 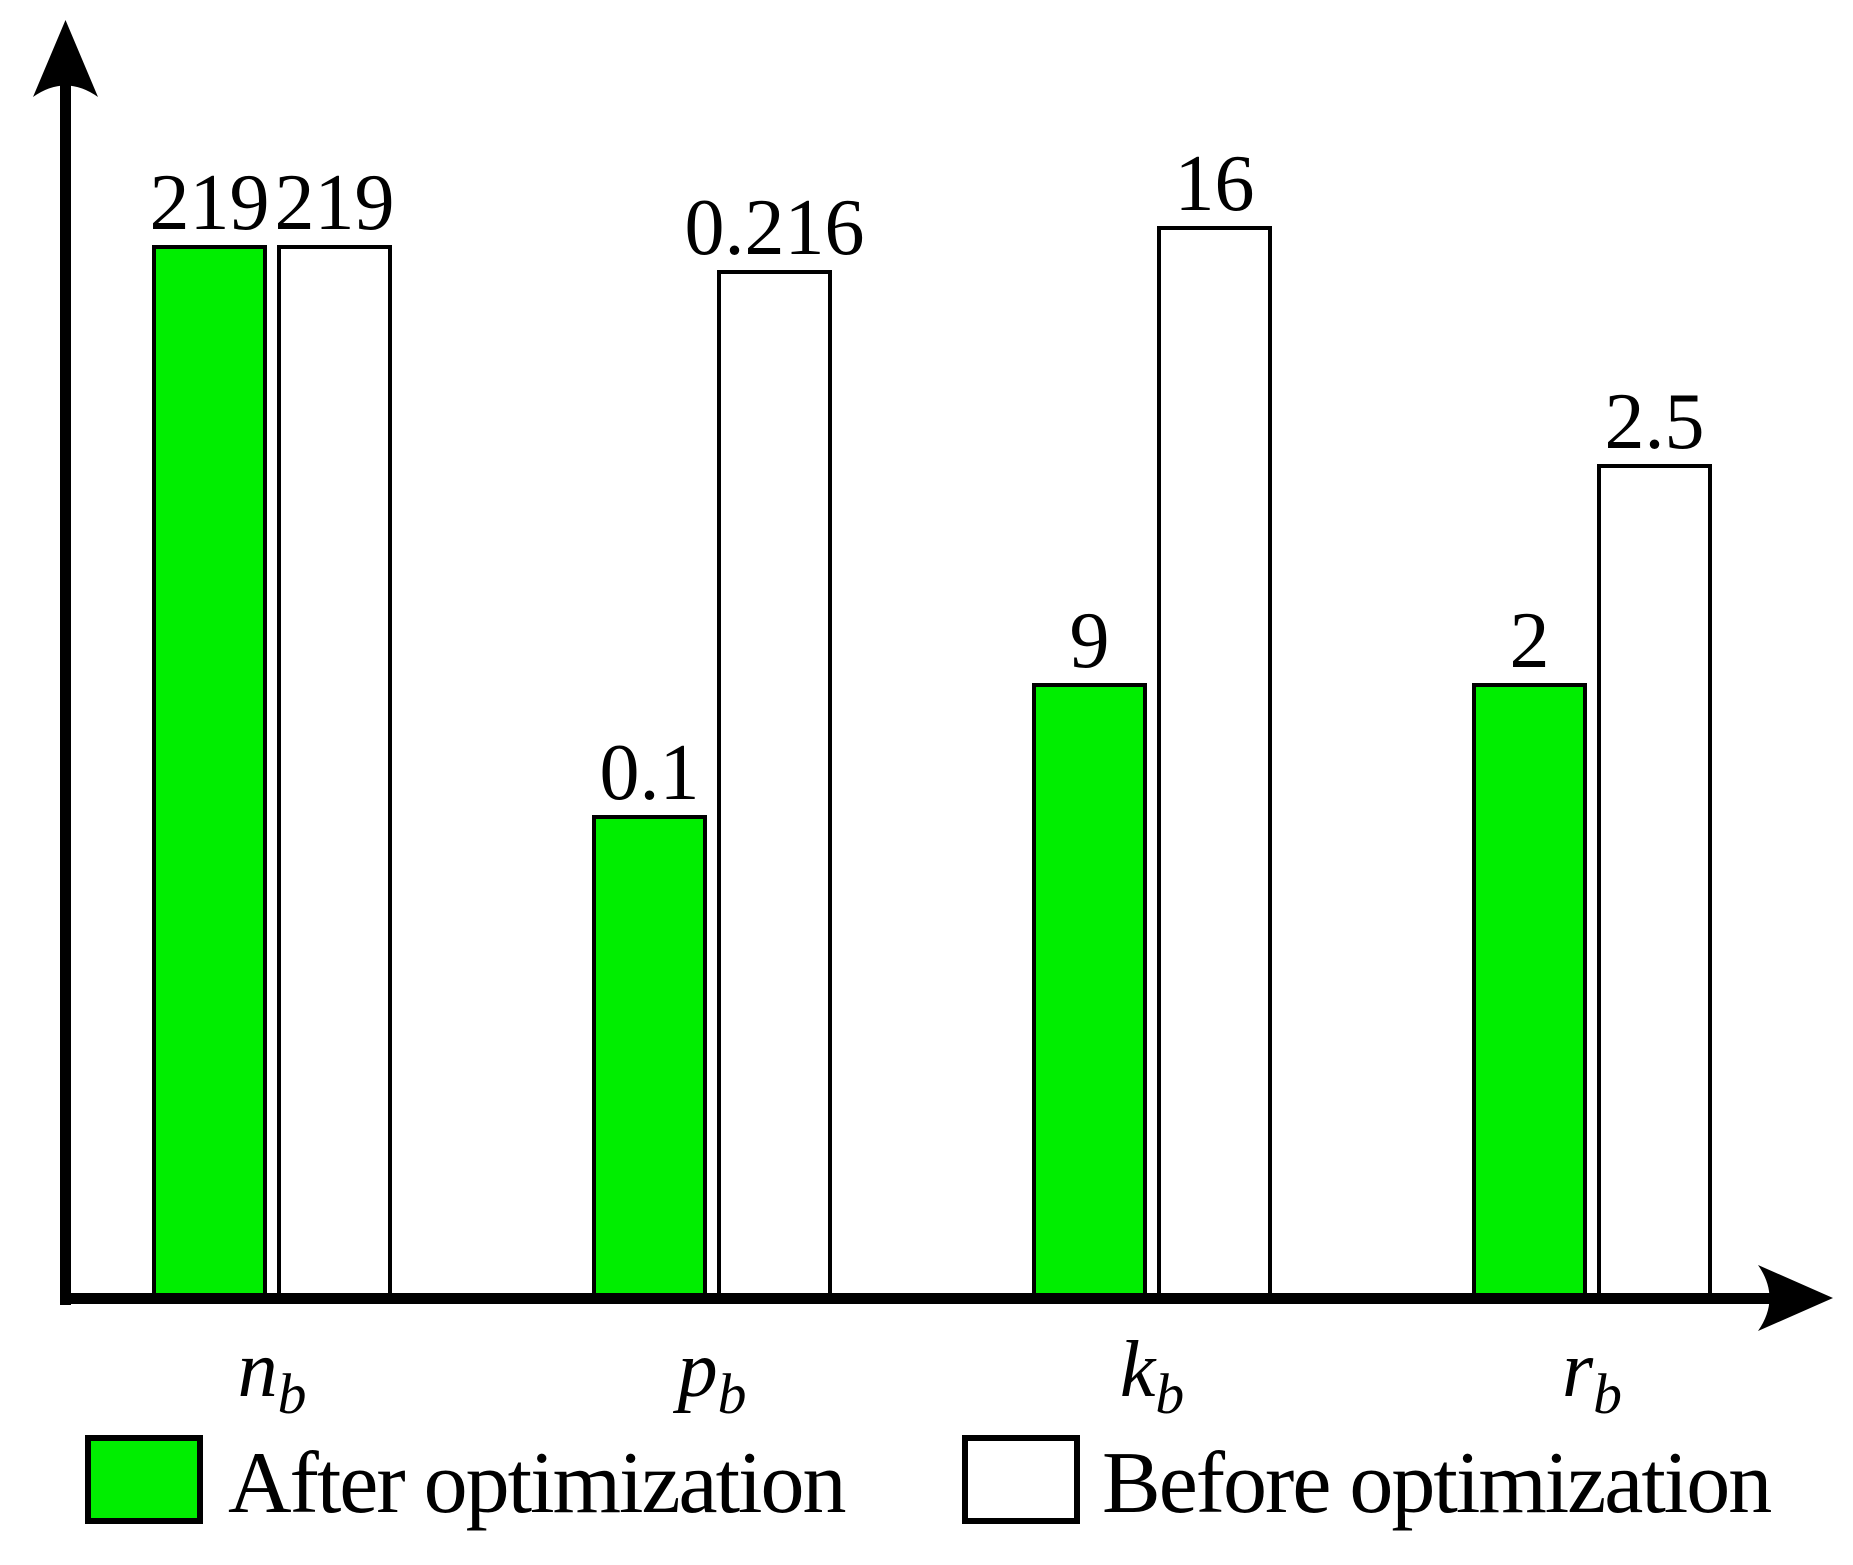 What do you see at coordinates (1795, 1298) in the screenshot?
I see `x-axis-arrow-icon` at bounding box center [1795, 1298].